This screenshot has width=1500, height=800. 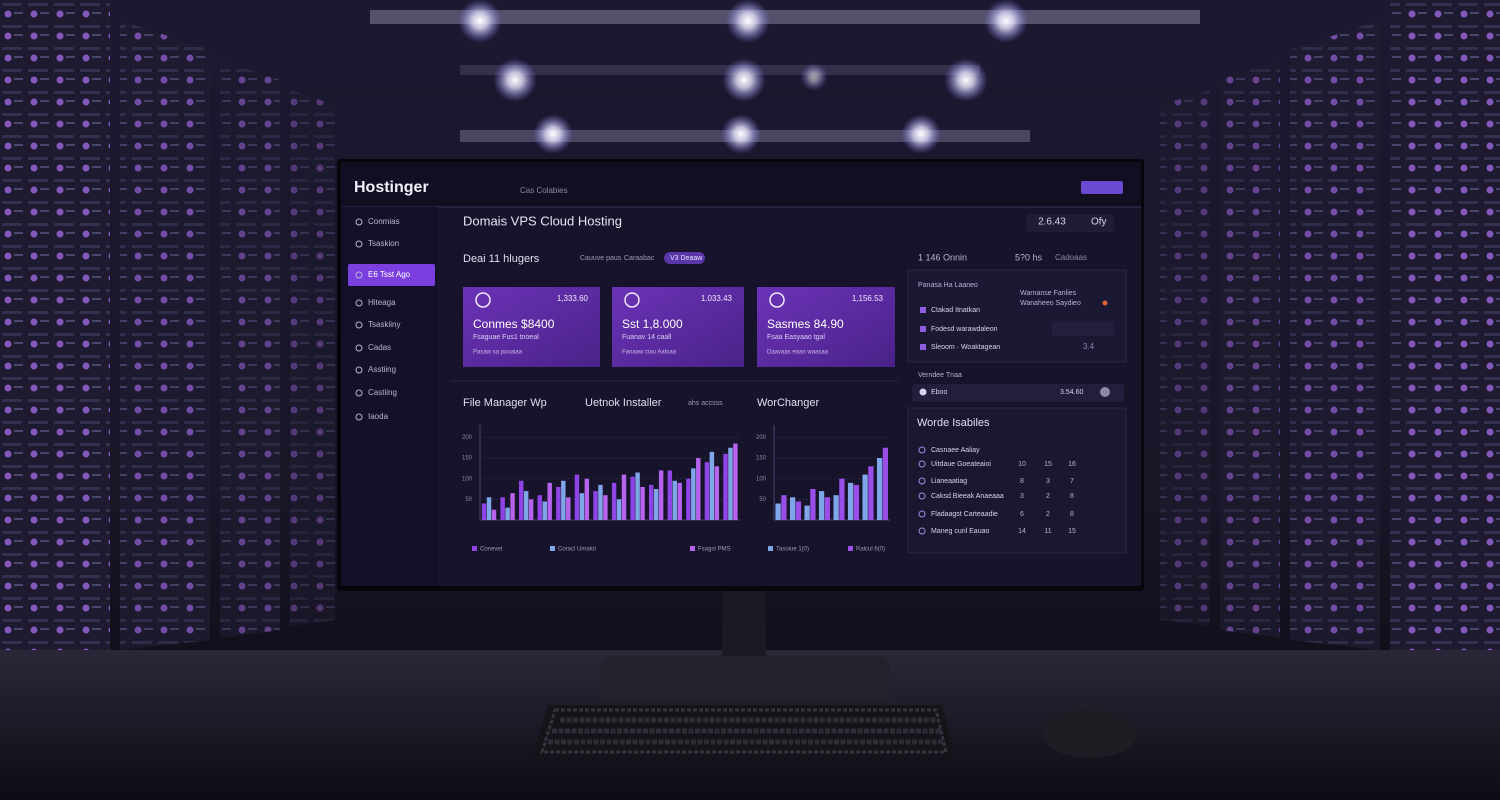 I want to click on card-label: Sst 1,8.000, so click(x=652, y=324).